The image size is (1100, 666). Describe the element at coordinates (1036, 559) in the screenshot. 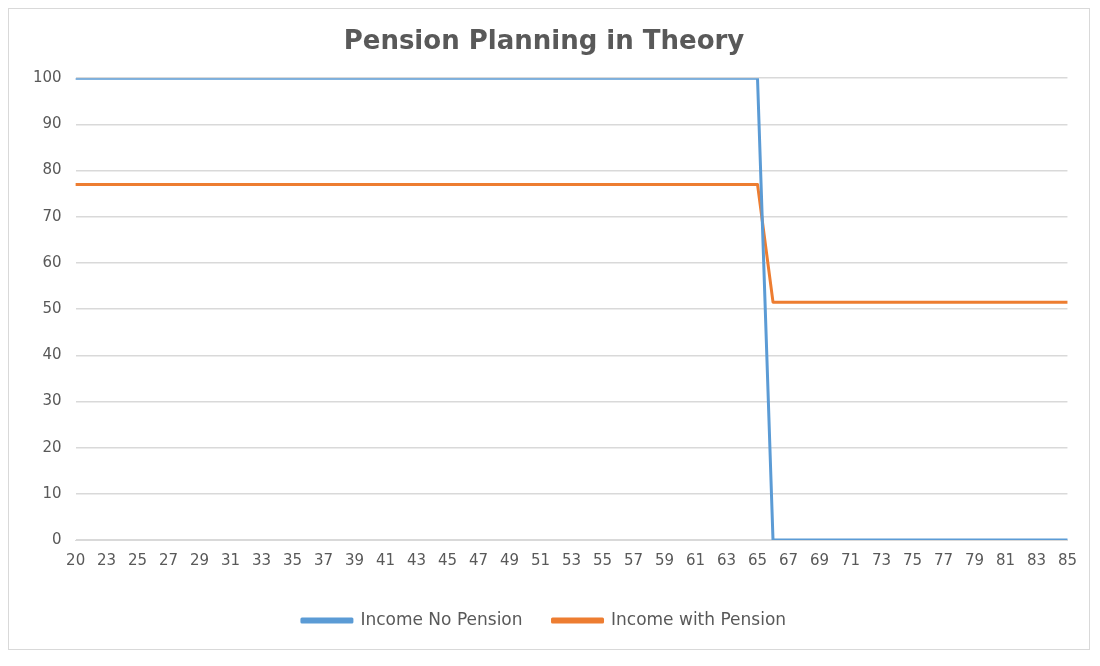

I see `x-tick-label: 83` at that location.